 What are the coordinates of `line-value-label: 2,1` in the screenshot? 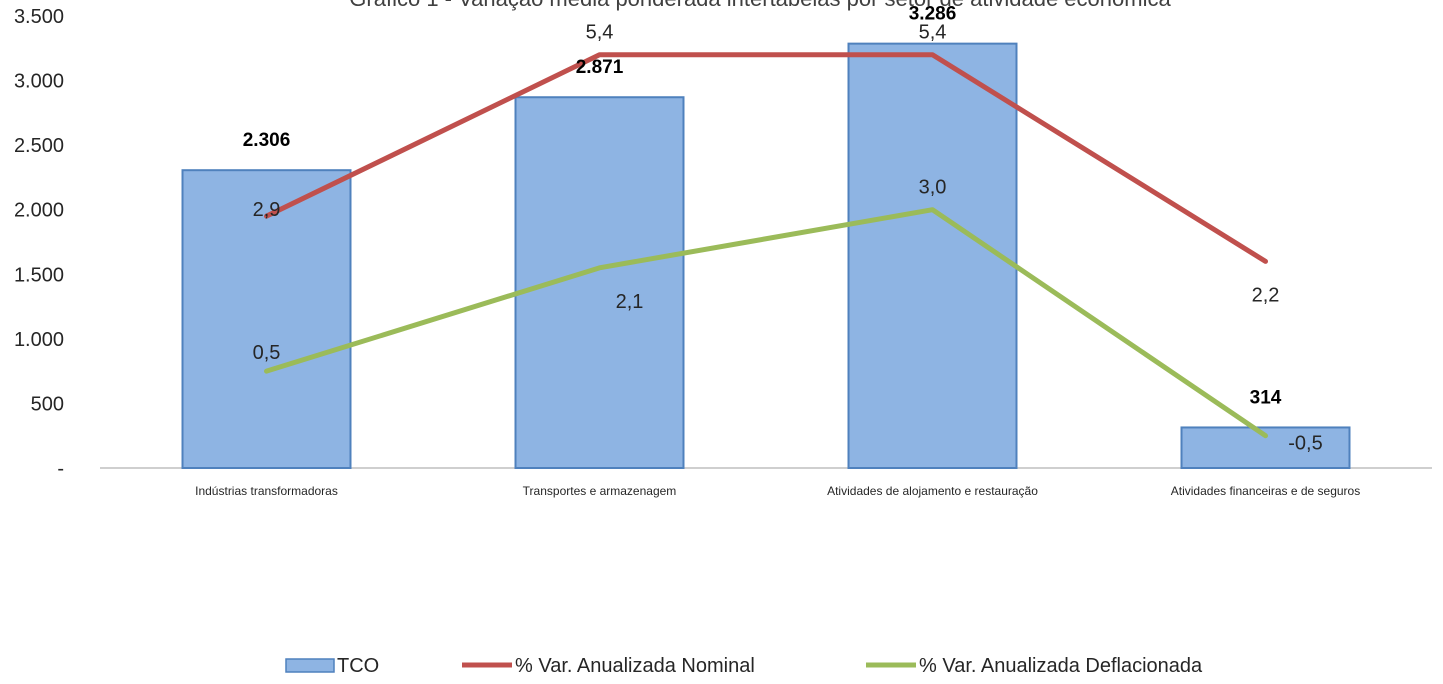 It's located at (630, 302).